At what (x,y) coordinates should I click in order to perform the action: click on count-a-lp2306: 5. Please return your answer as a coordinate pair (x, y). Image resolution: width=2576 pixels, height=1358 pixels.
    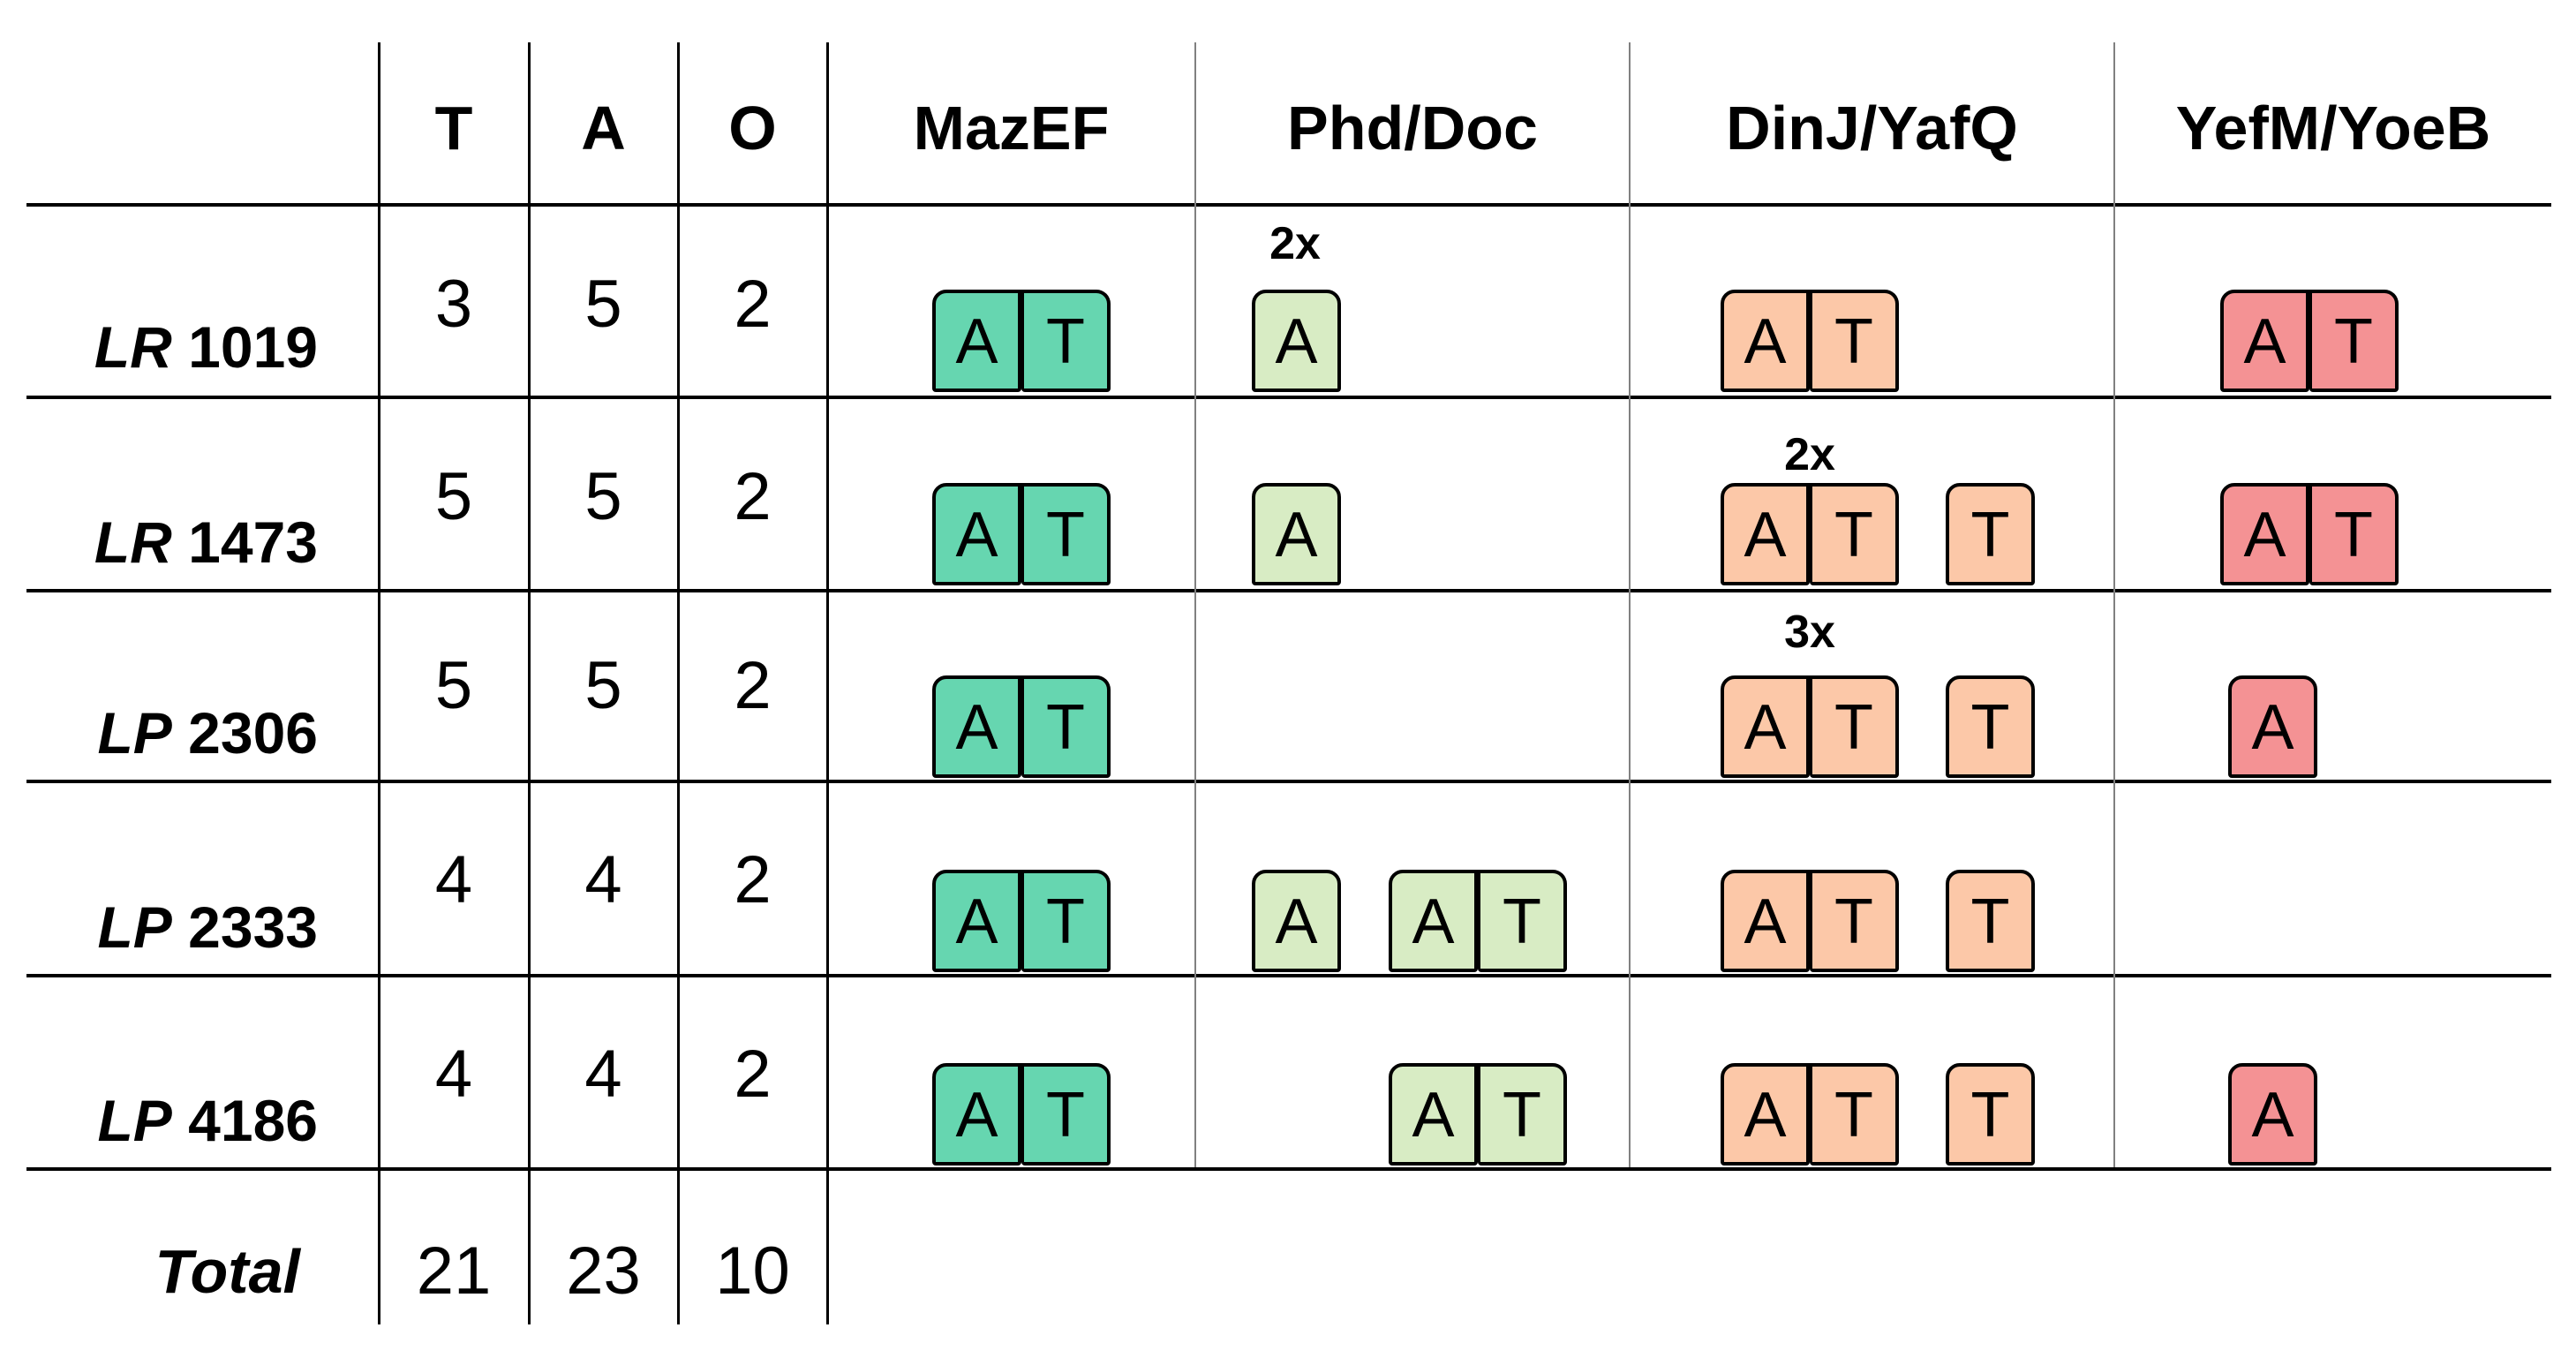
    Looking at the image, I should click on (603, 685).